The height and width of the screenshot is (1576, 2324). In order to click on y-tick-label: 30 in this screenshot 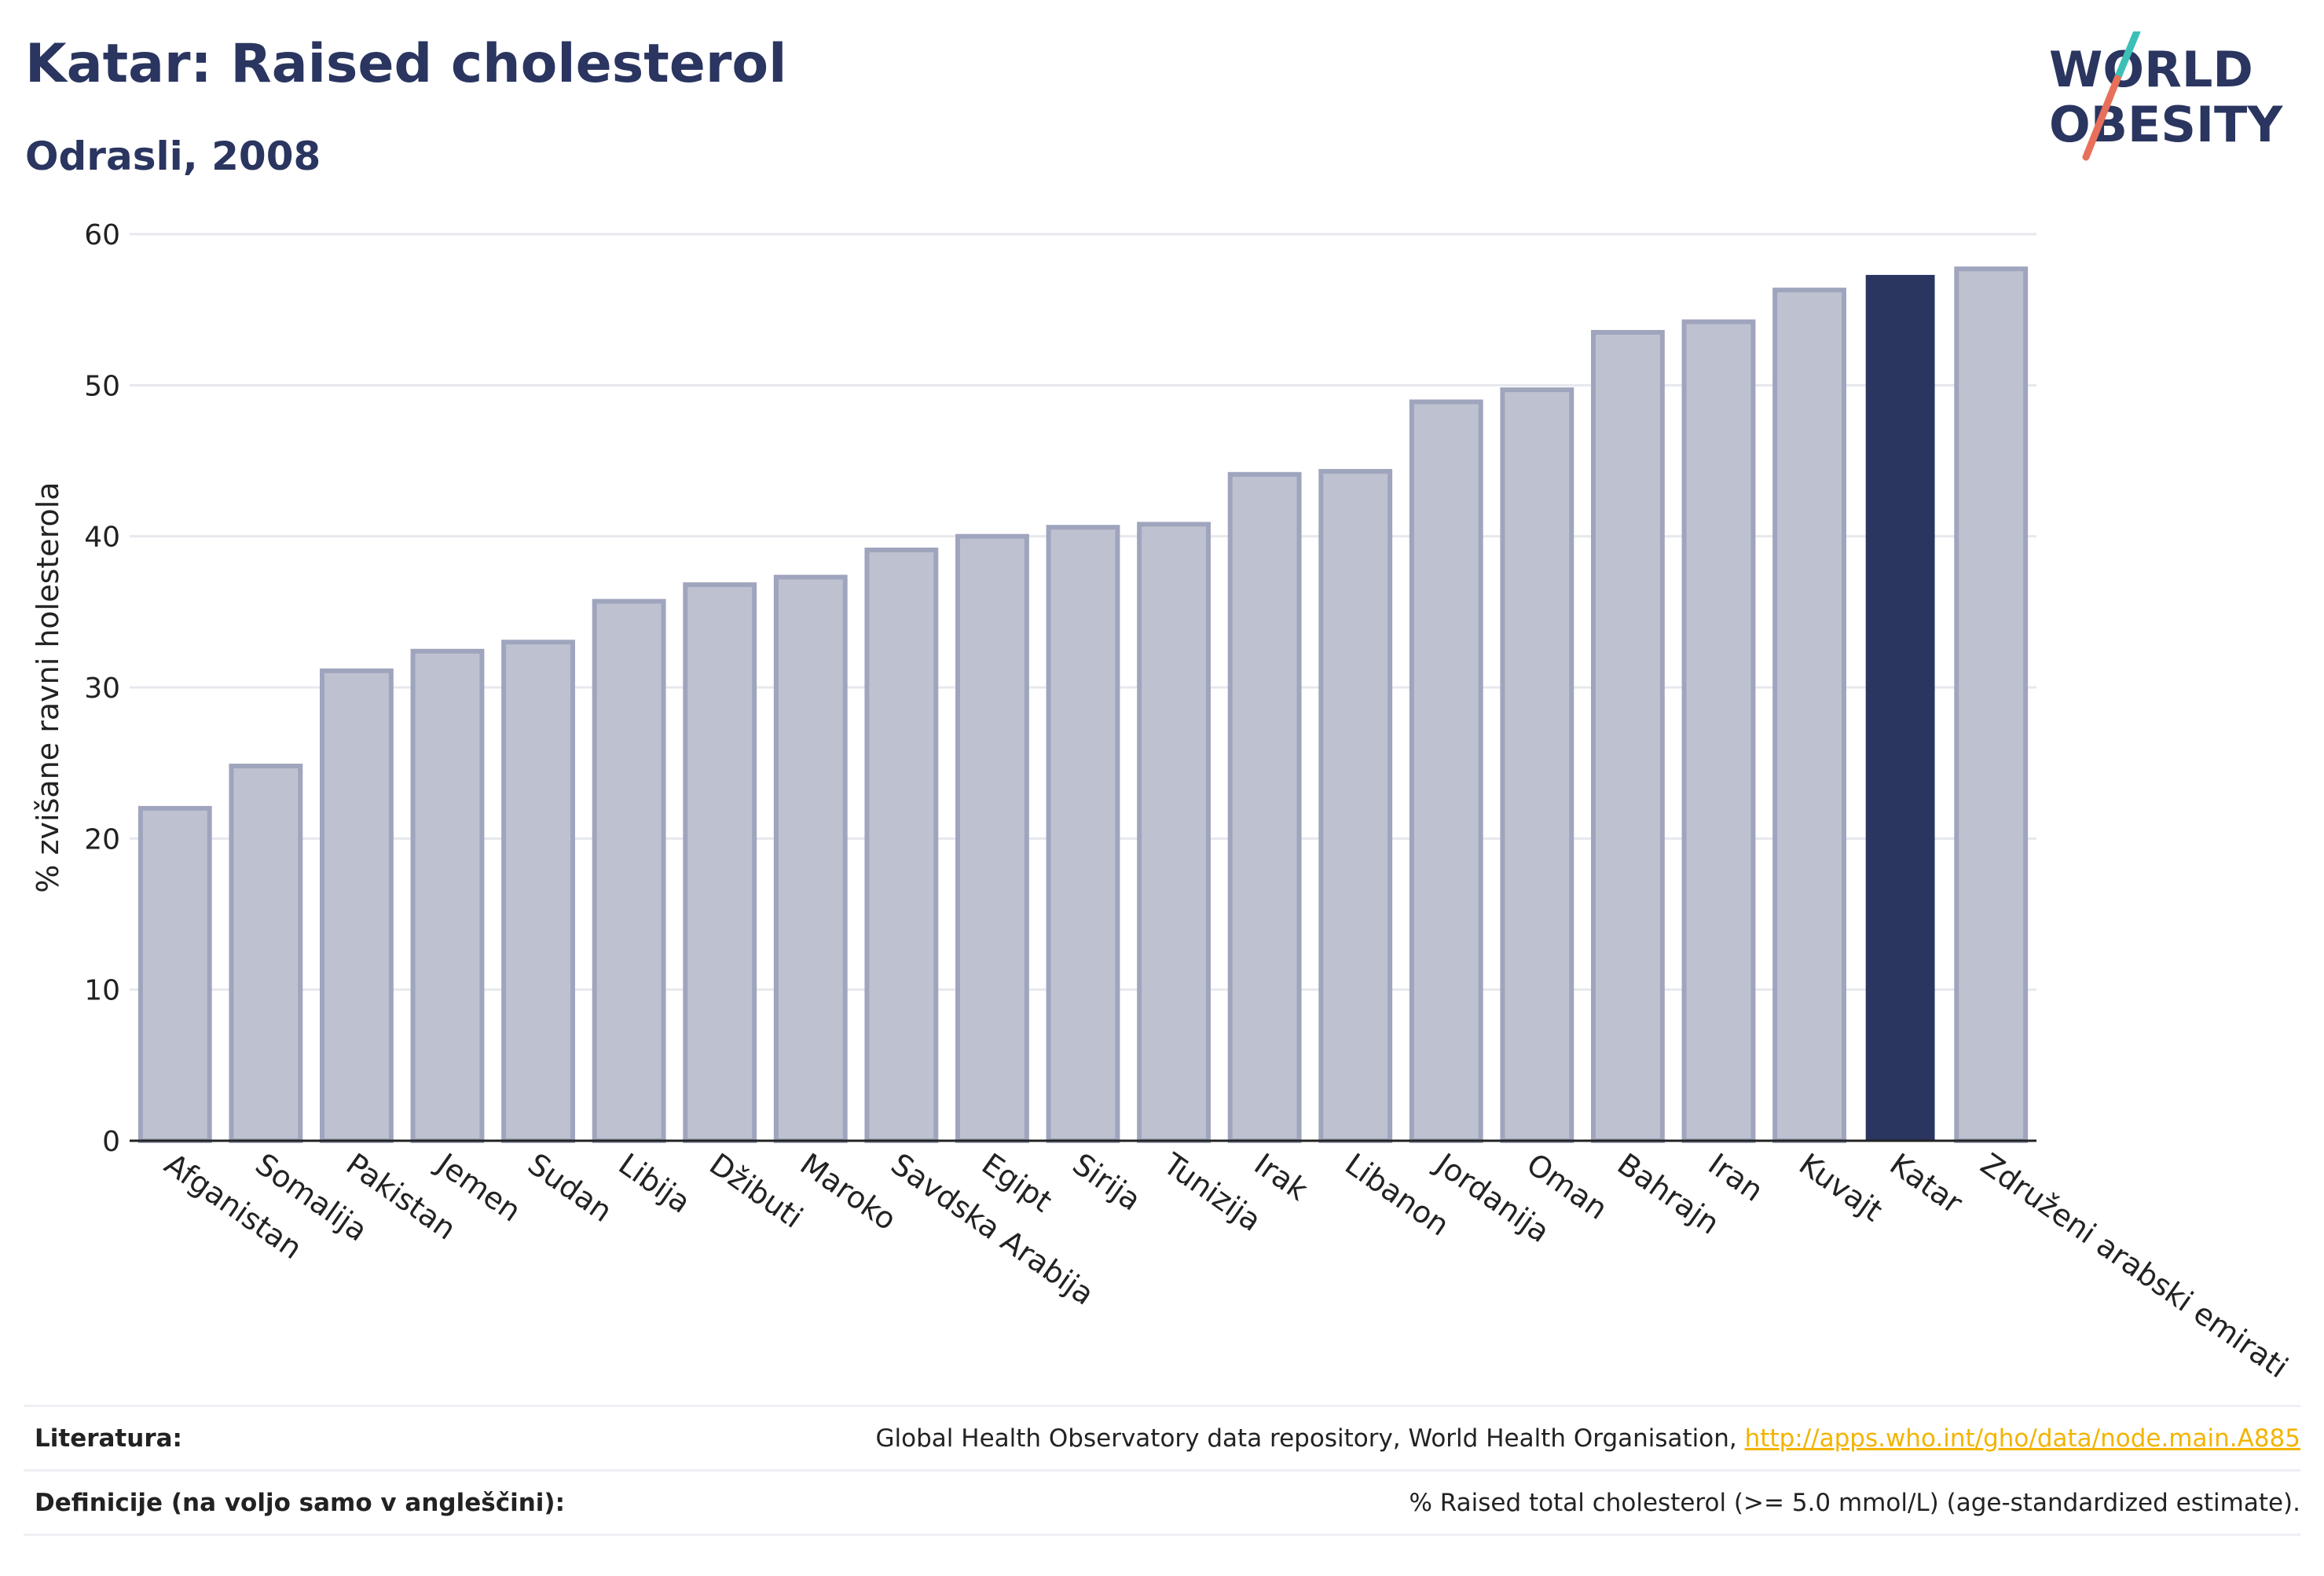, I will do `click(102, 689)`.